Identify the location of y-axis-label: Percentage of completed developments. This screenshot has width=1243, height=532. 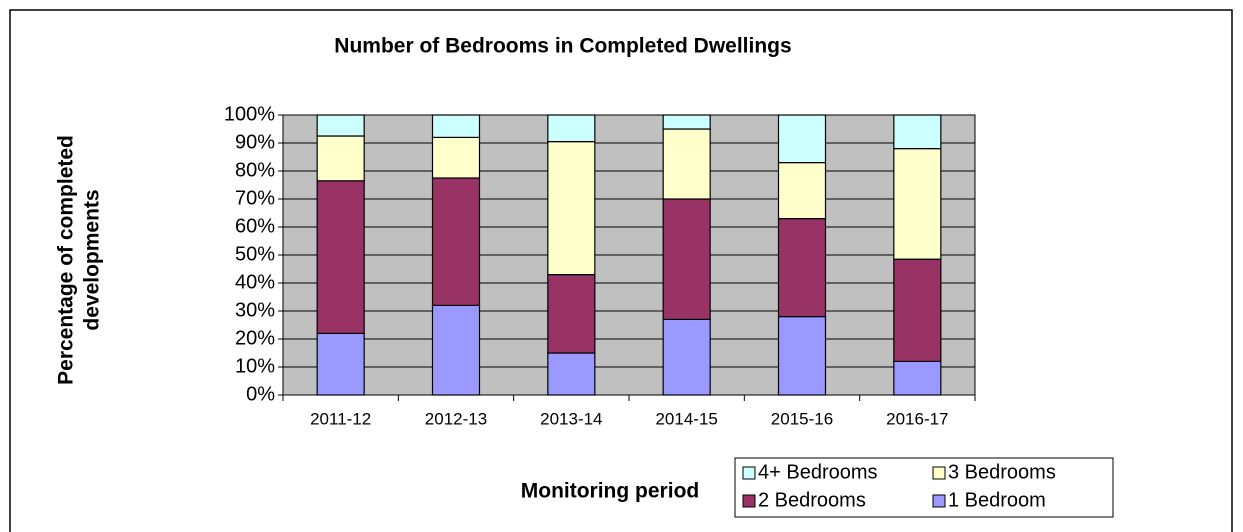
(79, 260).